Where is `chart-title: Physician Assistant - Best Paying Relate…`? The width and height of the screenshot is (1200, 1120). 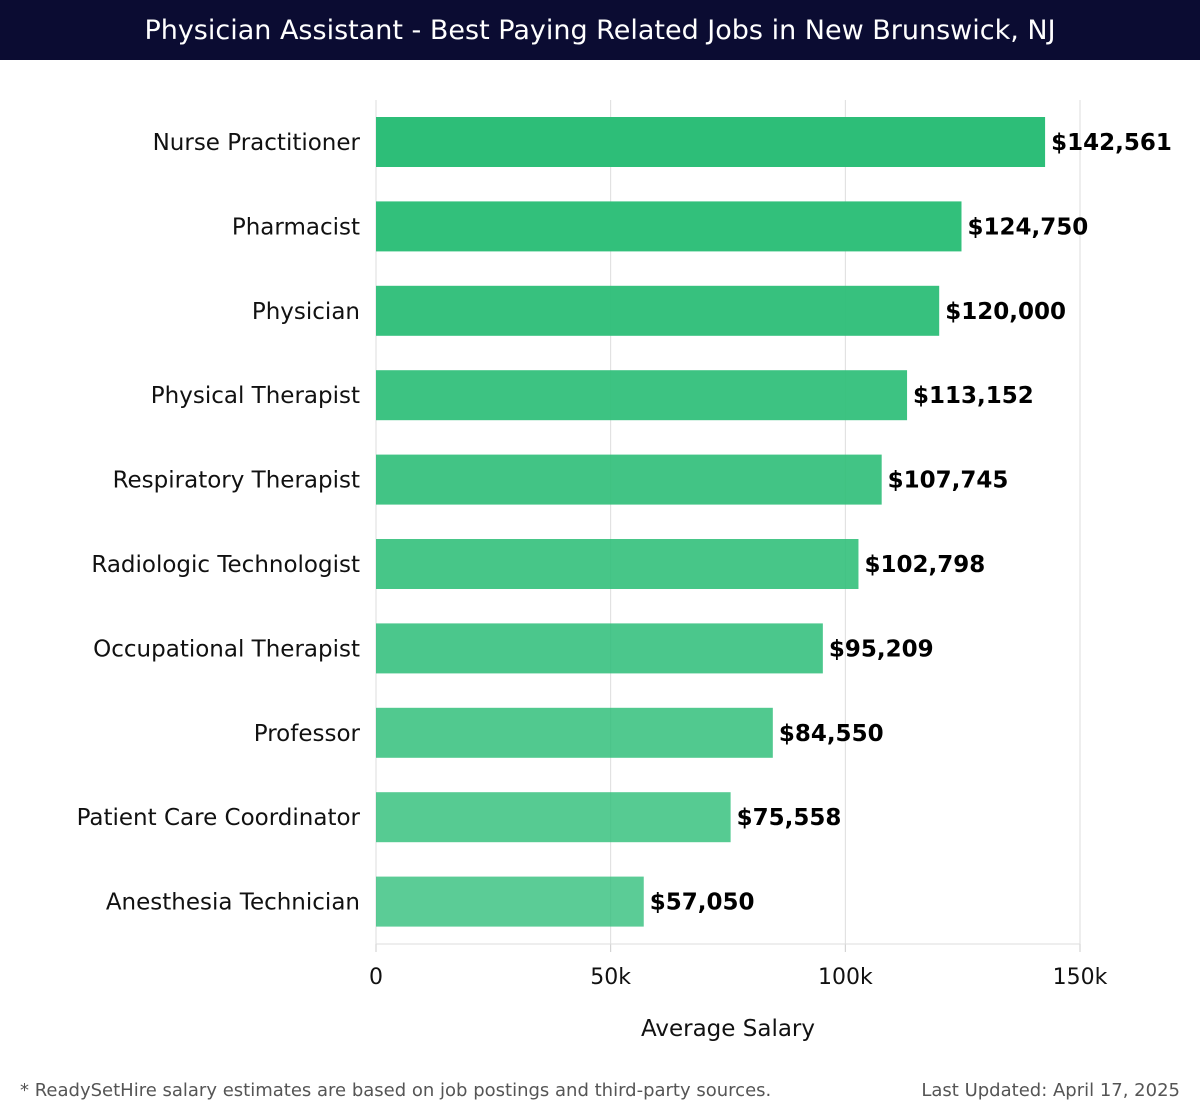
chart-title: Physician Assistant - Best Paying Relate… is located at coordinates (600, 30).